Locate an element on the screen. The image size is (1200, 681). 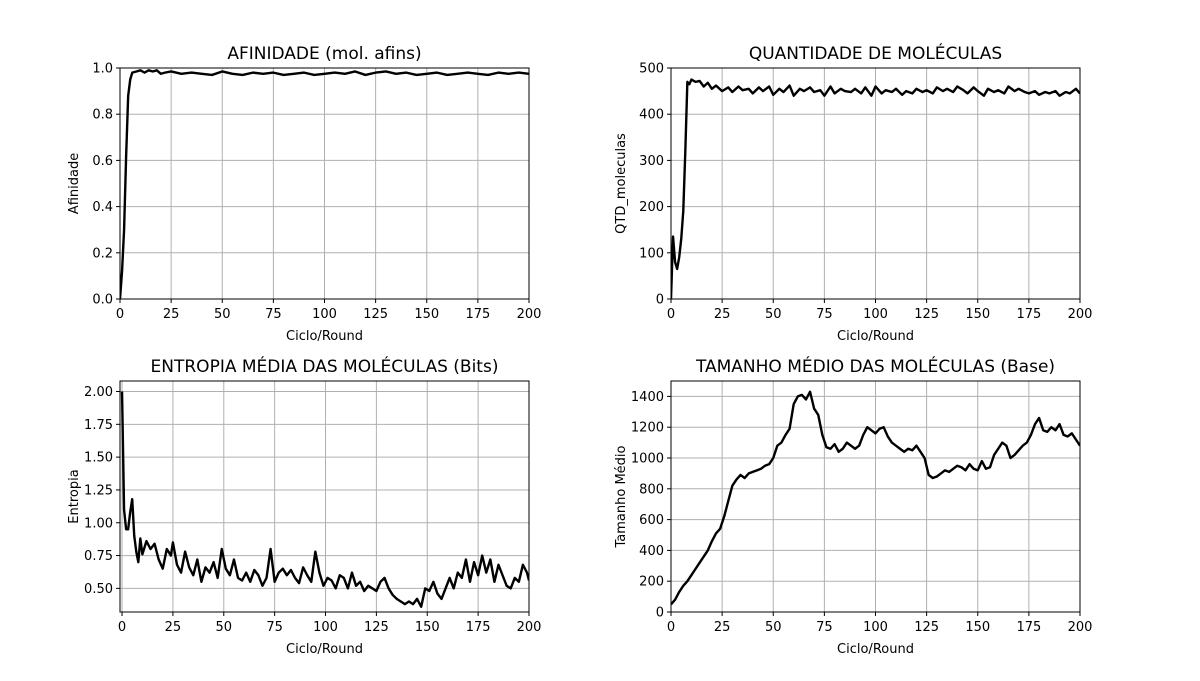
y-tick-label: 0.75 is located at coordinates (98, 556).